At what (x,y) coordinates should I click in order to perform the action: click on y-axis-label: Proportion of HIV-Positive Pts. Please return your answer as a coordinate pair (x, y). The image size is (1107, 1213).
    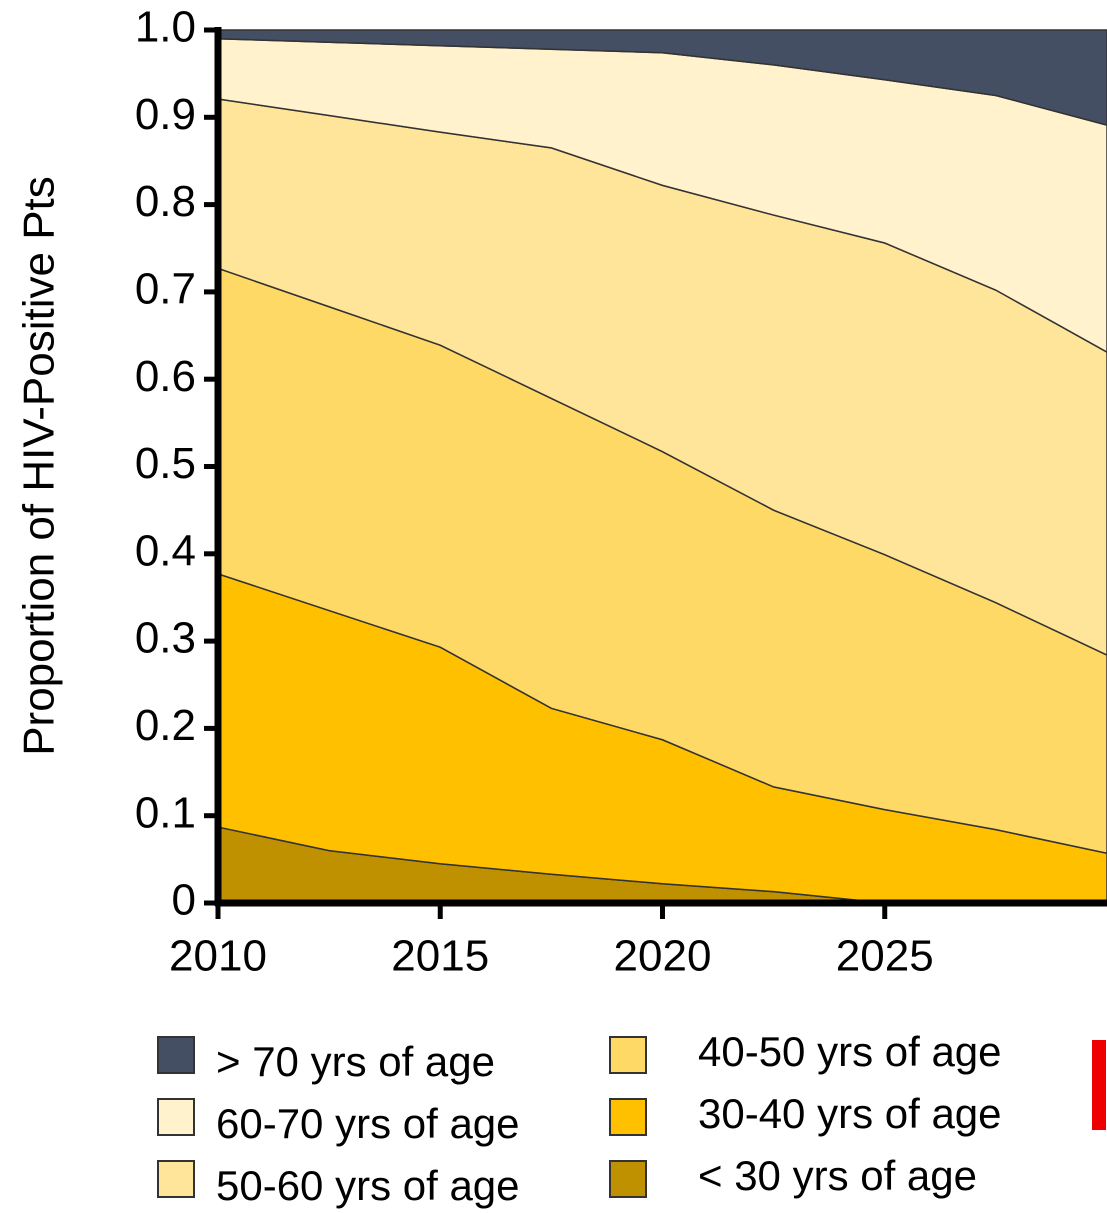
    Looking at the image, I should click on (39, 466).